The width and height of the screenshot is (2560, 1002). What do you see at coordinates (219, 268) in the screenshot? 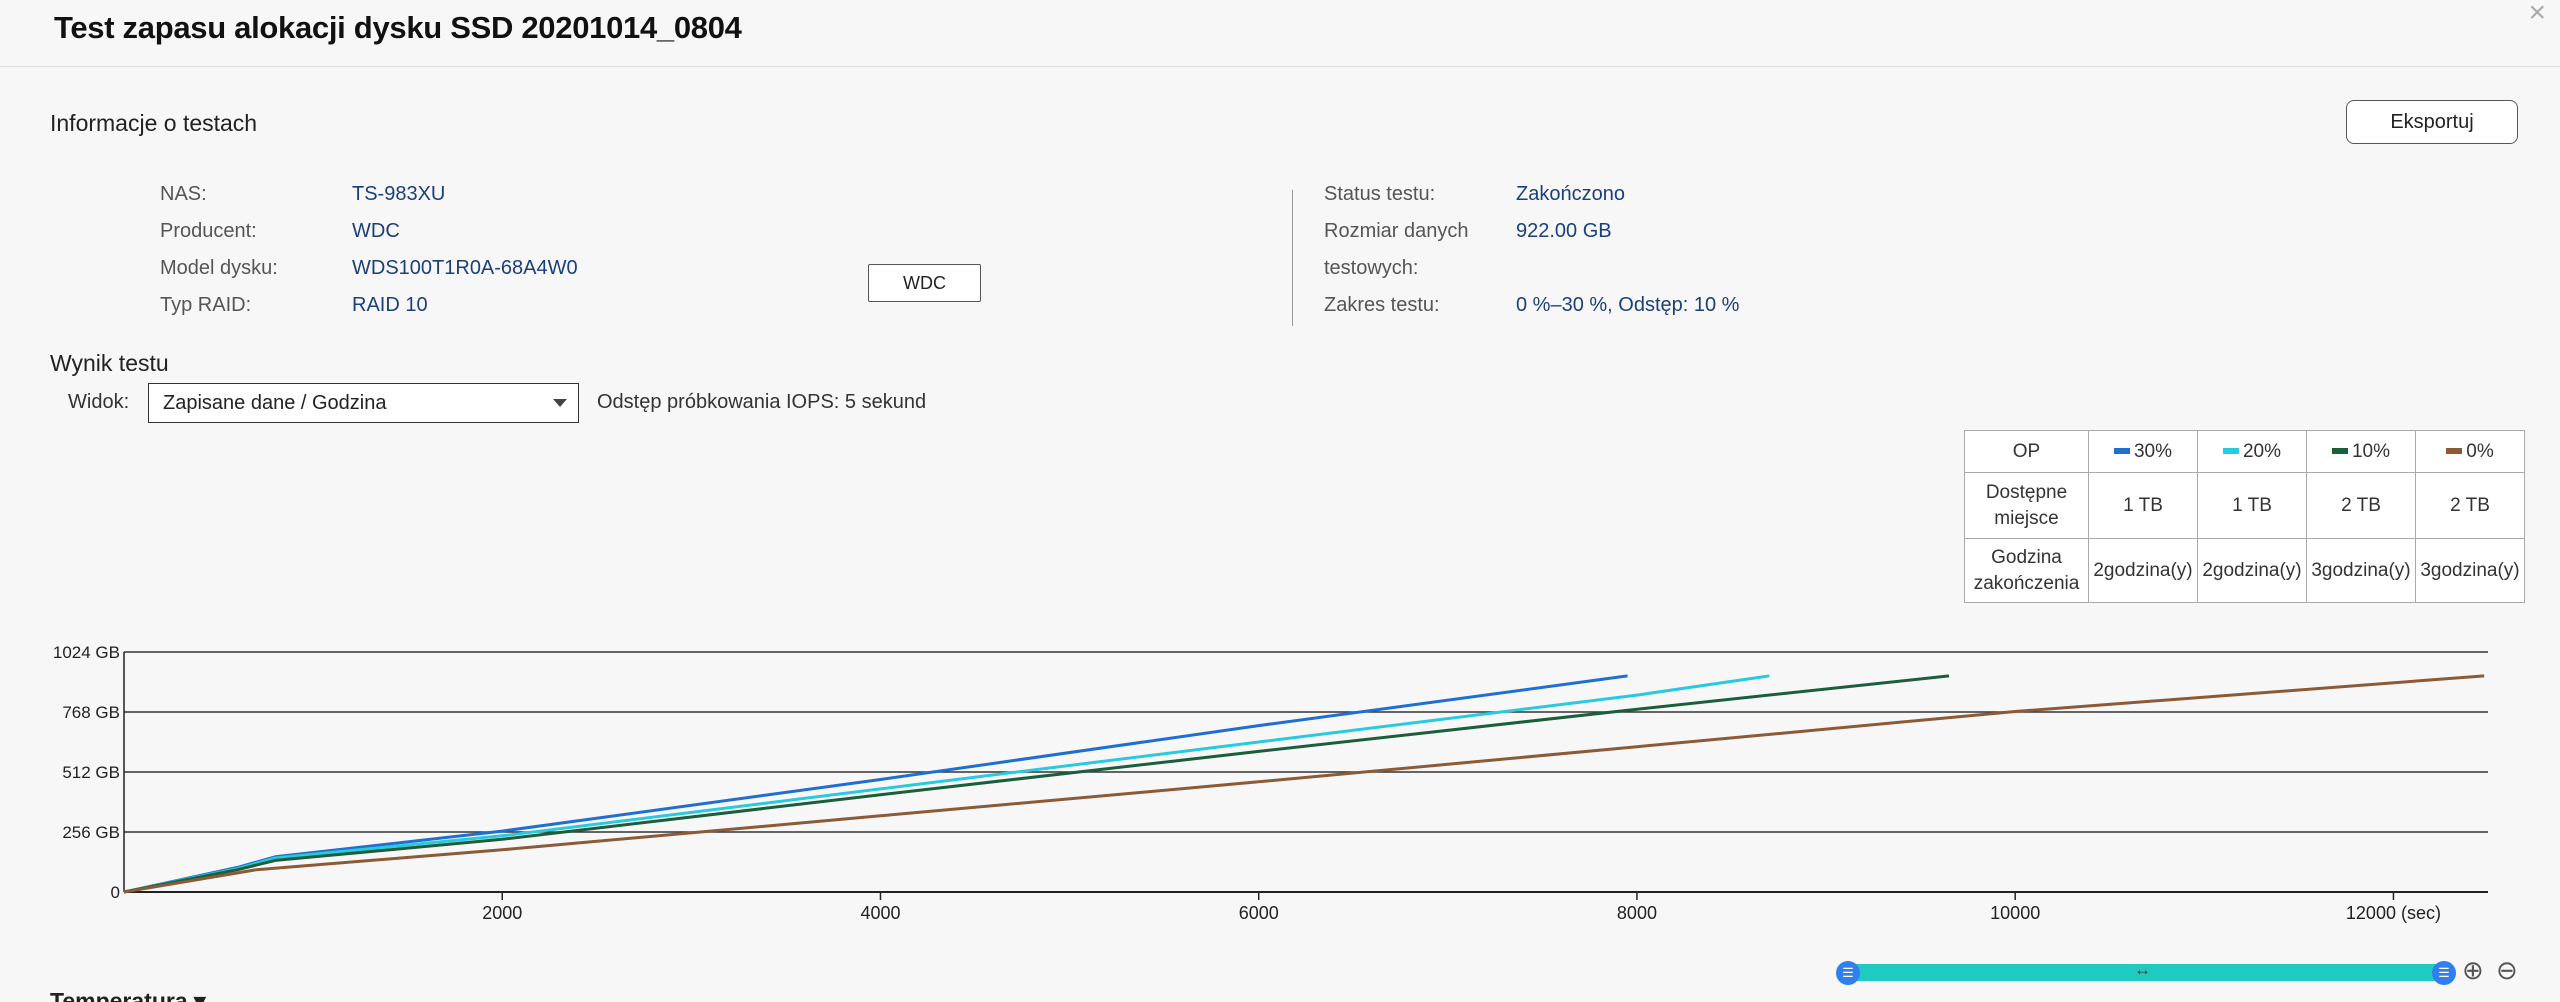
I see `disk-model-label: Model dysku:` at bounding box center [219, 268].